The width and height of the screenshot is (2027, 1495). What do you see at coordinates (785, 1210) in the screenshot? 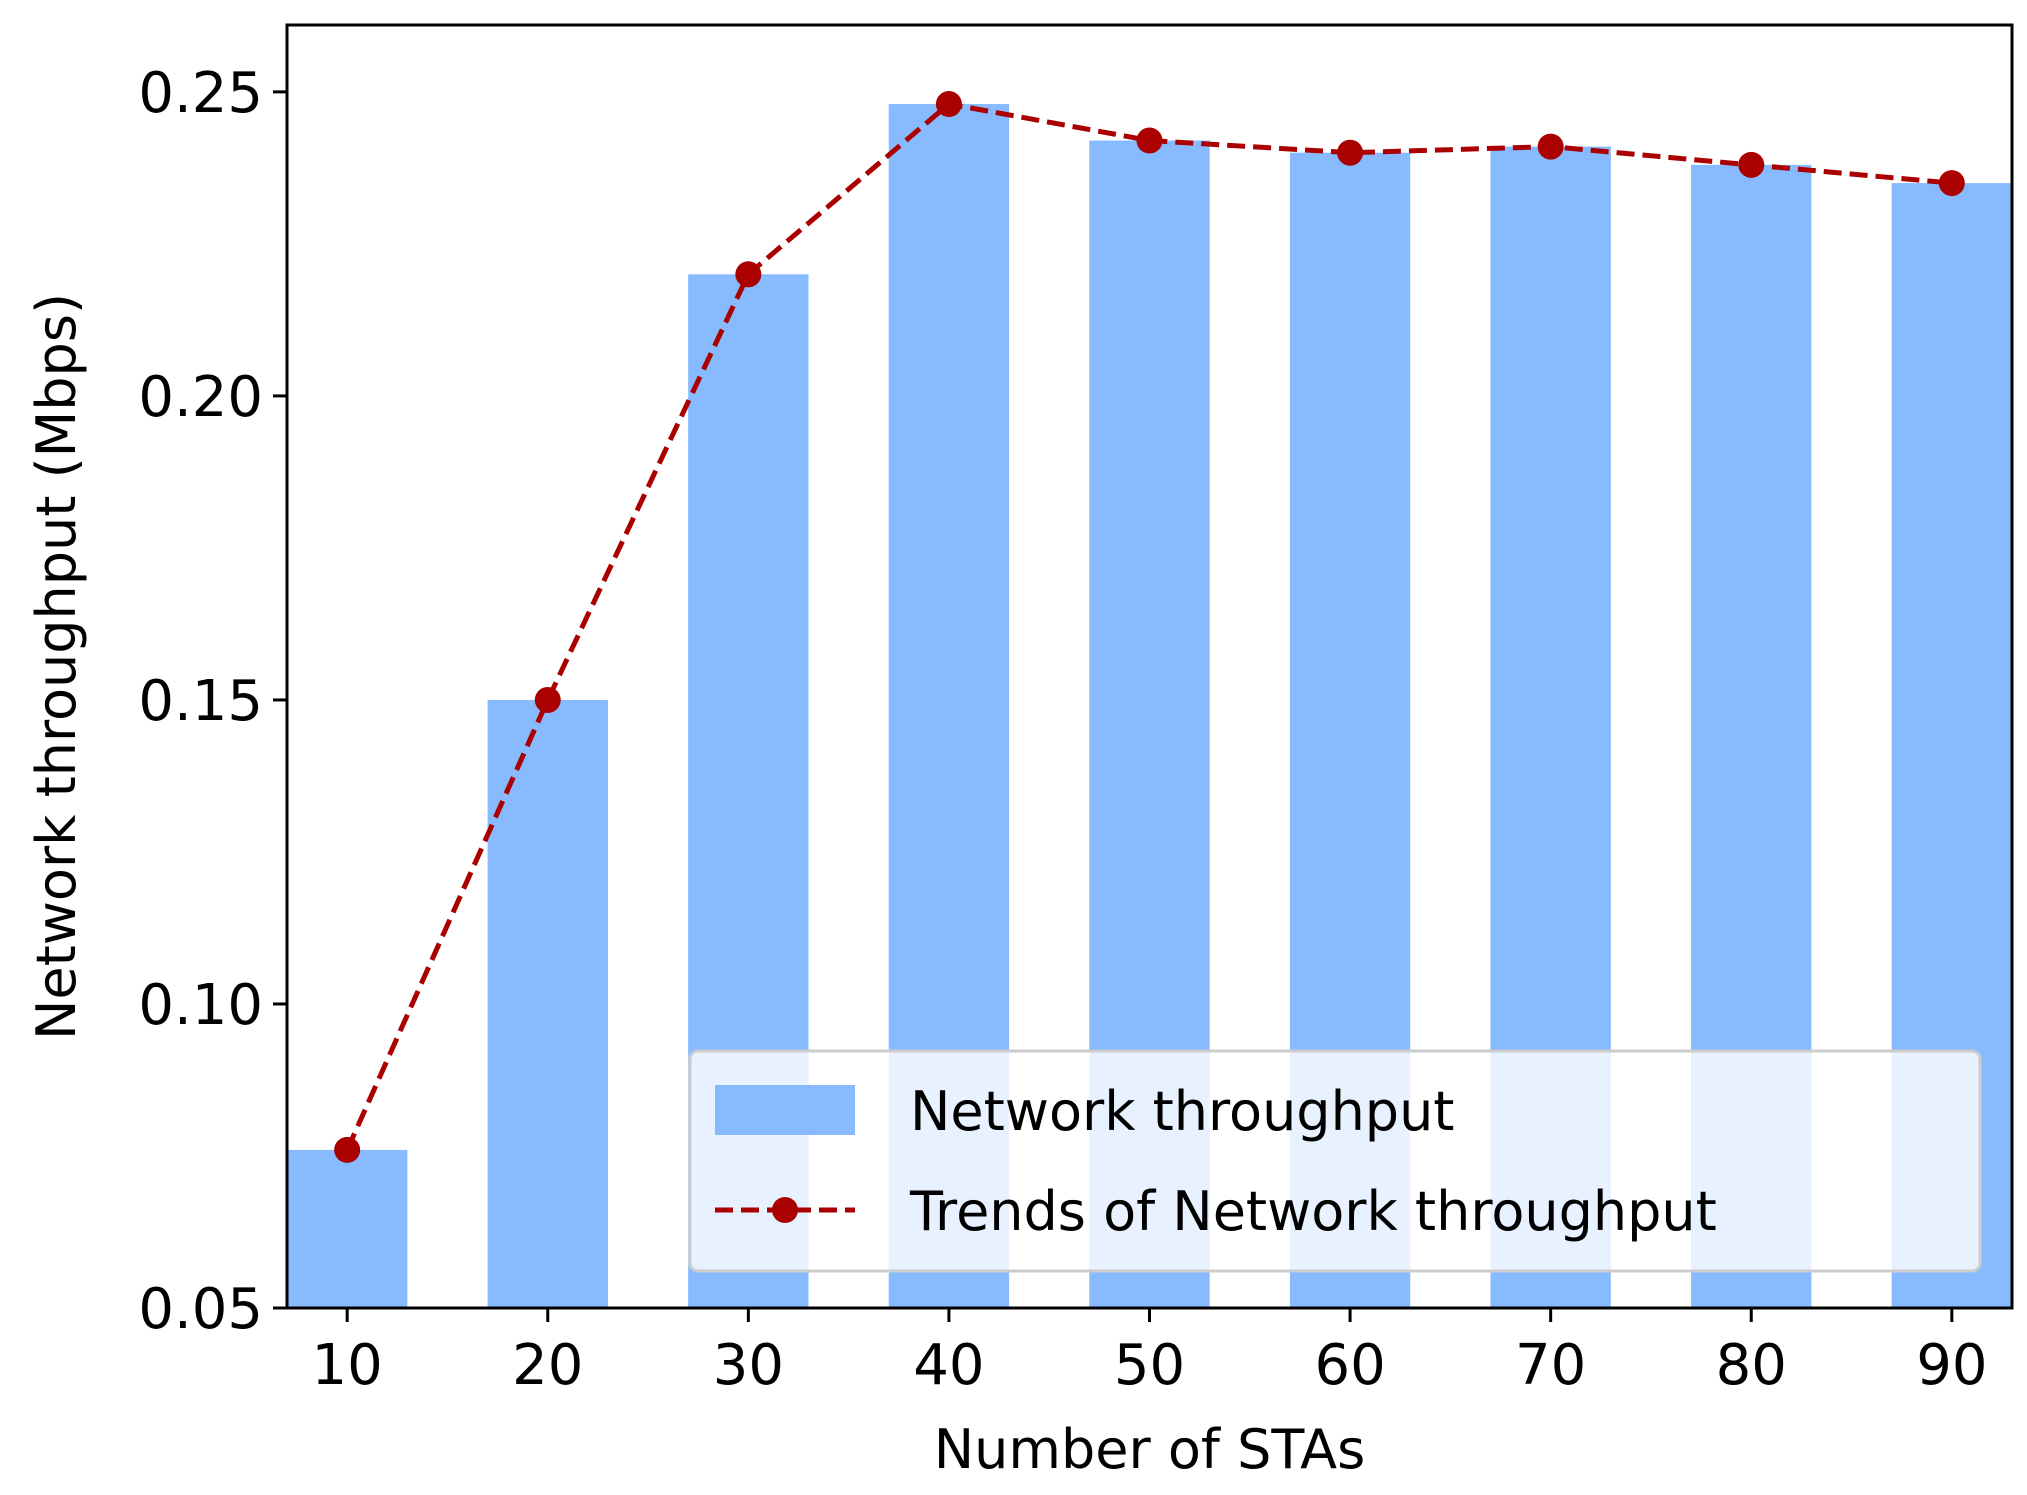
I see `legend-swatch-marker` at bounding box center [785, 1210].